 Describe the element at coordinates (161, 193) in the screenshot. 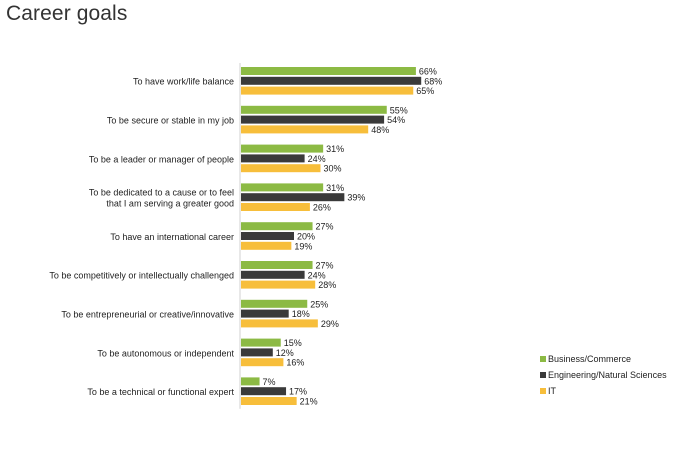

I see `category-label: To be dedicated to a cause or to feel` at that location.